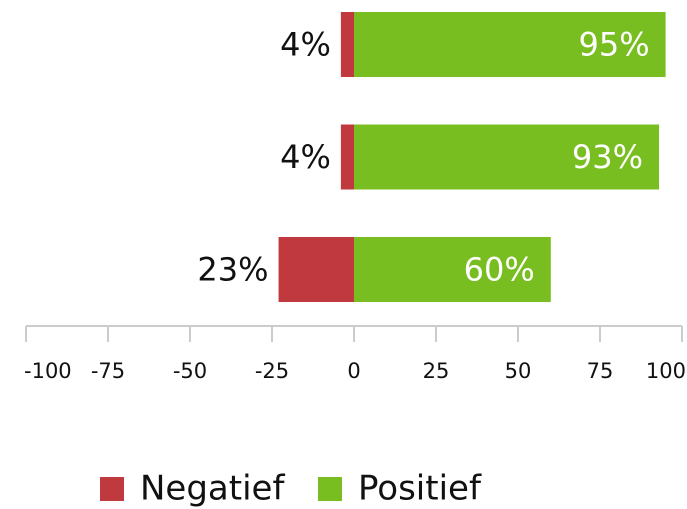 This screenshot has width=687, height=509. What do you see at coordinates (48, 371) in the screenshot?
I see `x-tick-label: -100` at bounding box center [48, 371].